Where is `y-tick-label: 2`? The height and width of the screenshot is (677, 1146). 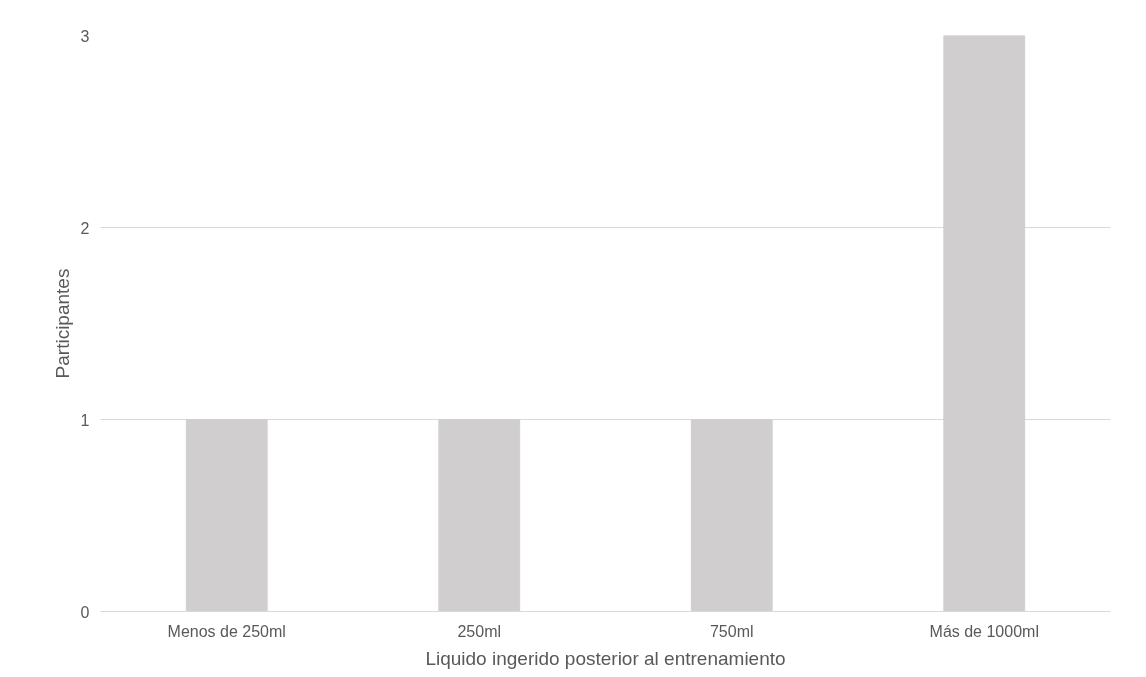
y-tick-label: 2 is located at coordinates (85, 228).